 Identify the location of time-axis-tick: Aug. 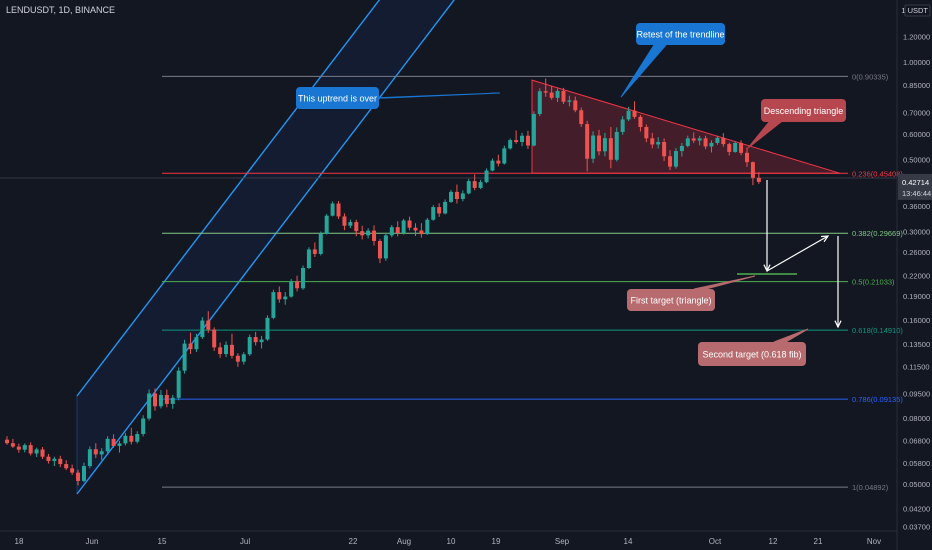
(404, 541).